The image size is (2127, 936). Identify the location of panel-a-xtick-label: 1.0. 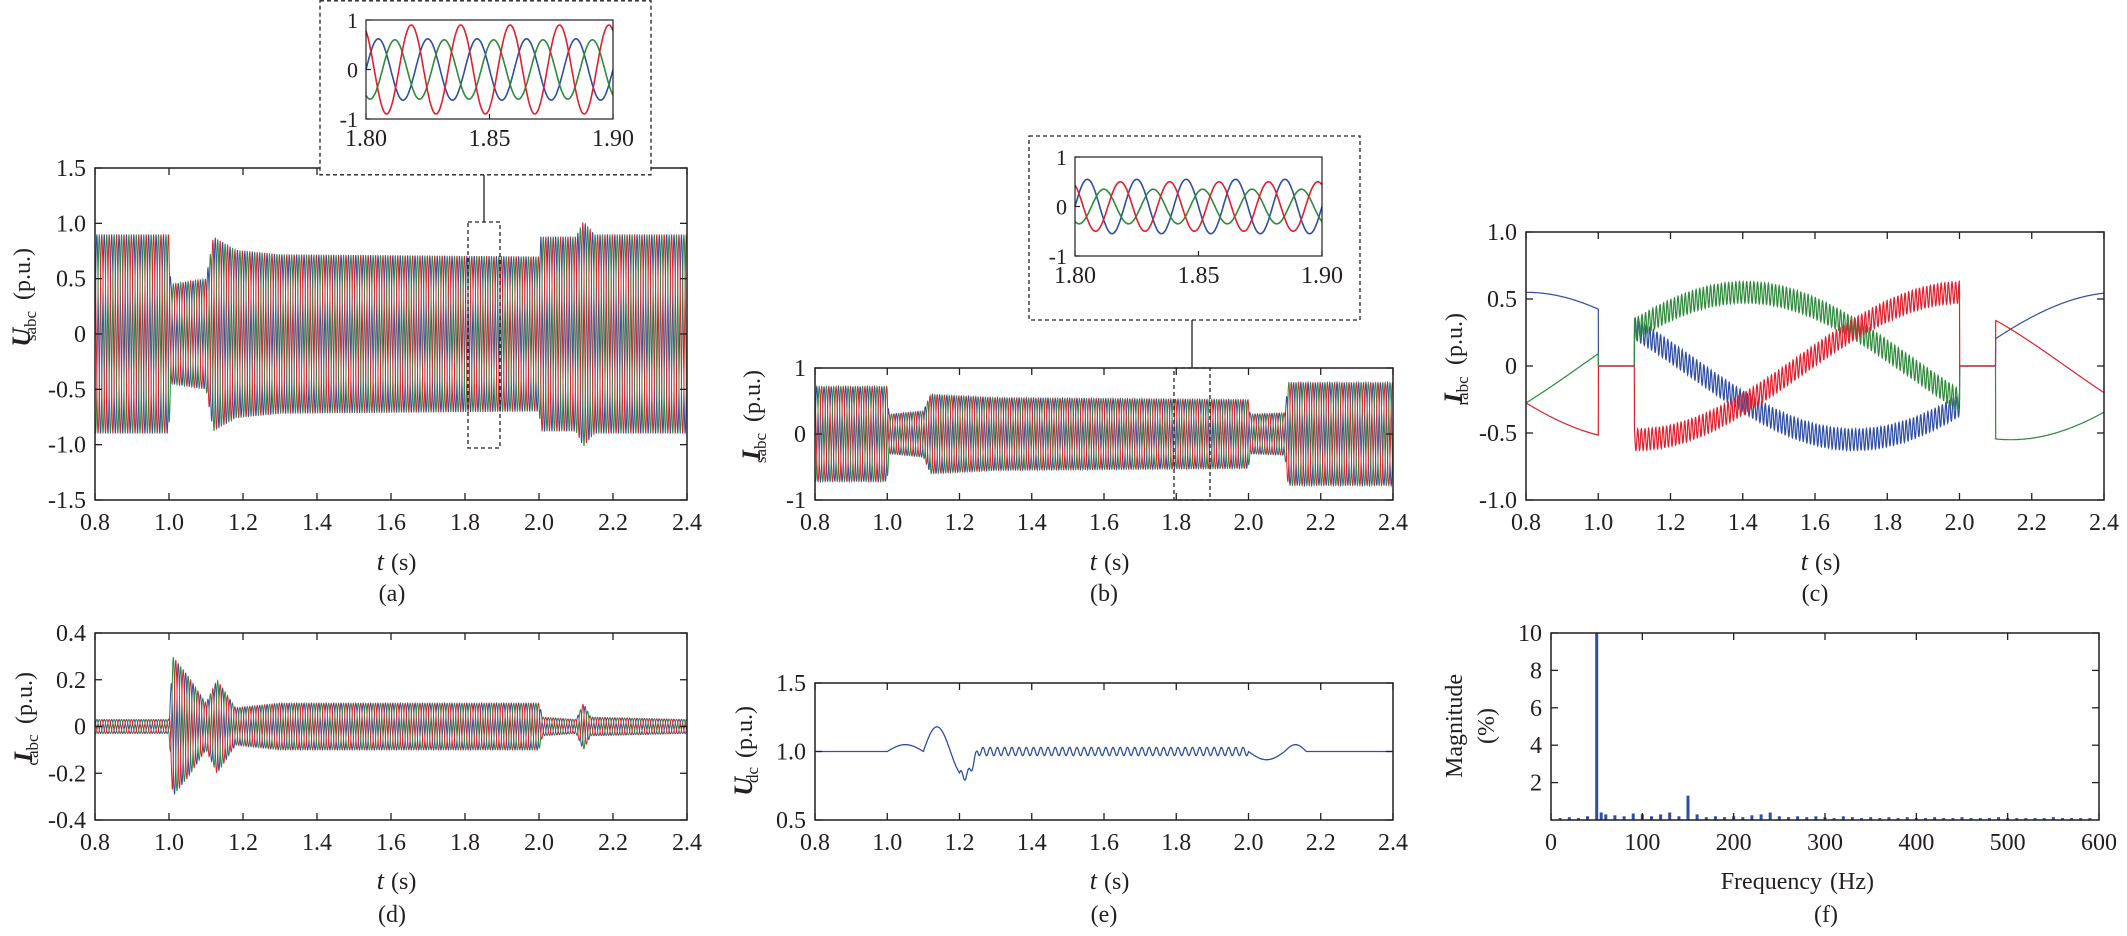
(169, 523).